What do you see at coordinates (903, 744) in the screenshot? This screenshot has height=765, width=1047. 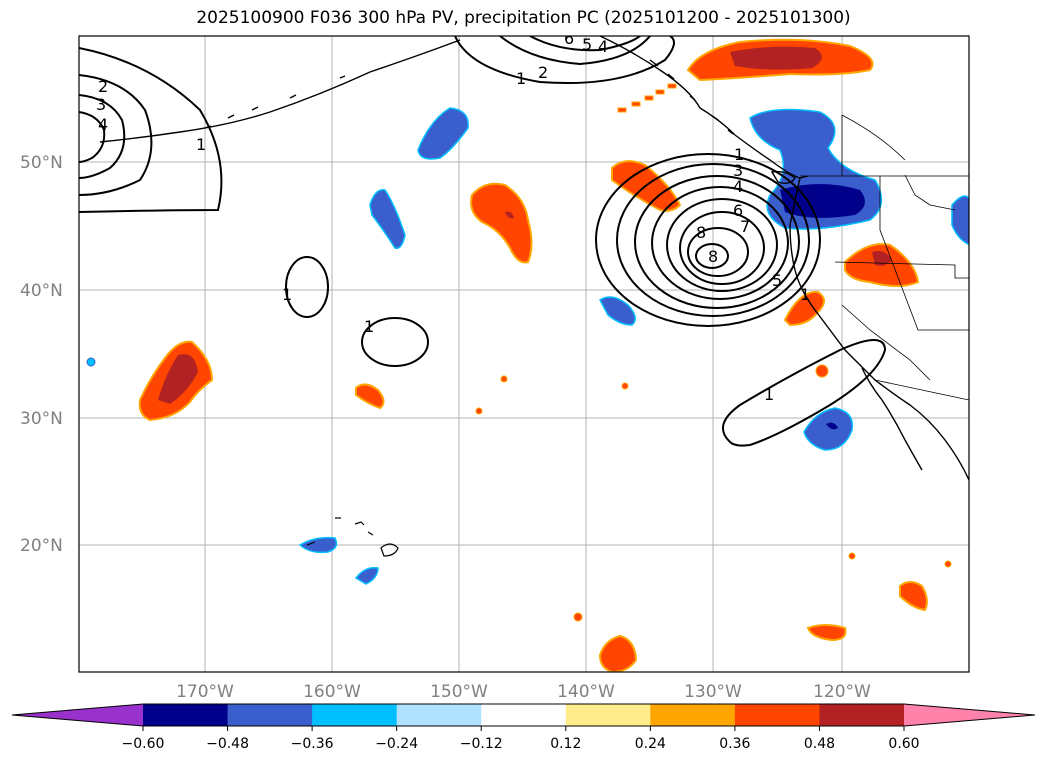 I see `colorbar-tick-label: 0.60` at bounding box center [903, 744].